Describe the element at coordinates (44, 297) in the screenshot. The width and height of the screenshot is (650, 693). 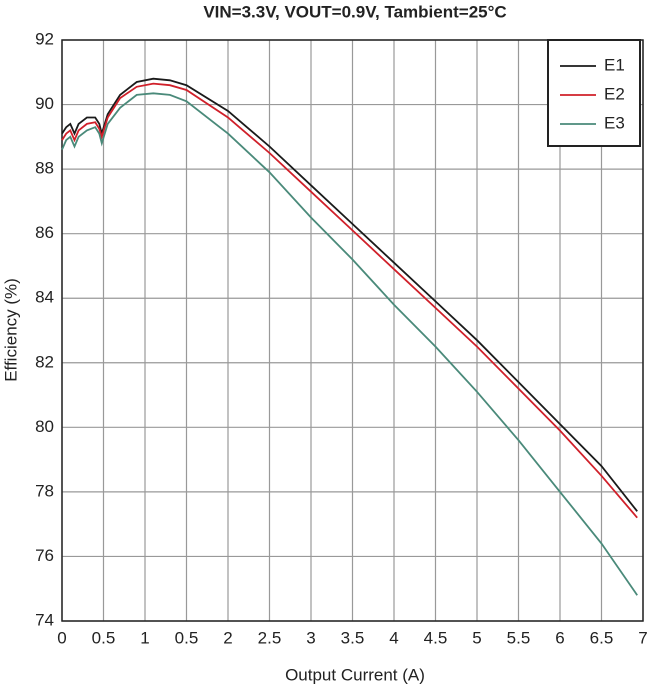
I see `y-tick-label: 84` at that location.